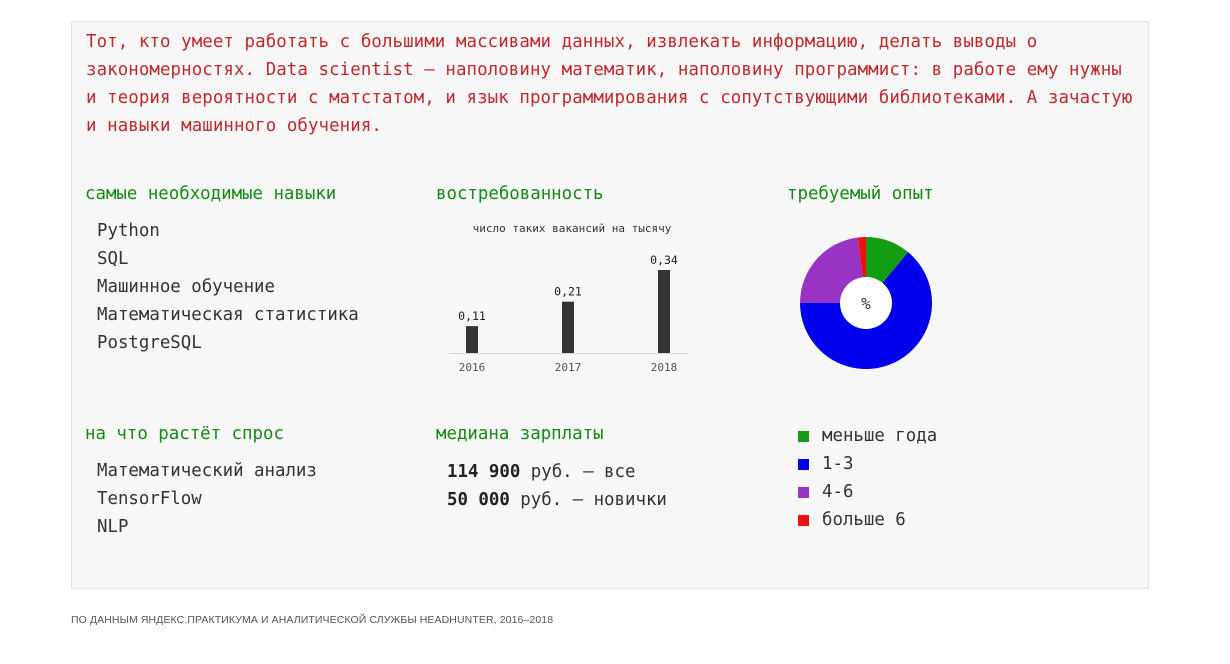 This screenshot has width=1230, height=664. What do you see at coordinates (149, 343) in the screenshot?
I see `list-item: PostgreSQL` at bounding box center [149, 343].